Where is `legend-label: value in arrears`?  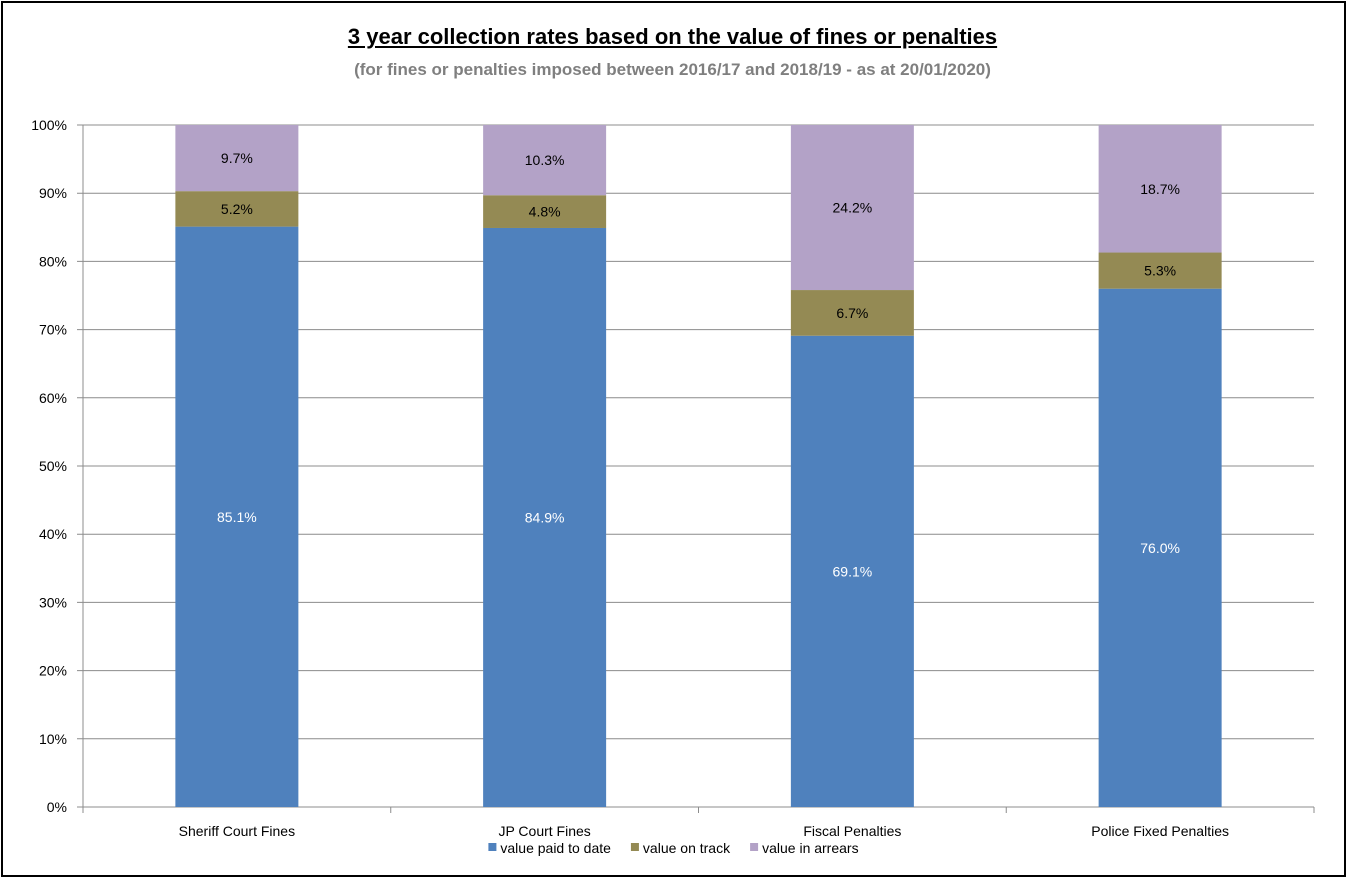
legend-label: value in arrears is located at coordinates (810, 848).